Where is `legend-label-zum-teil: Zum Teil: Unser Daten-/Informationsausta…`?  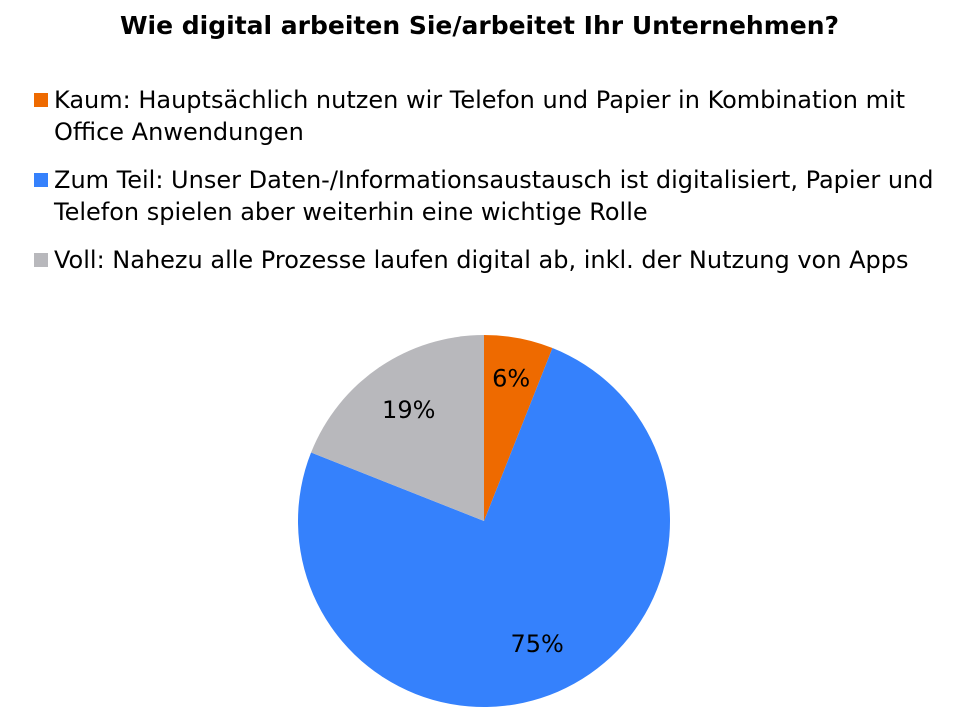 legend-label-zum-teil: Zum Teil: Unser Daten-/Informationsausta… is located at coordinates (494, 196).